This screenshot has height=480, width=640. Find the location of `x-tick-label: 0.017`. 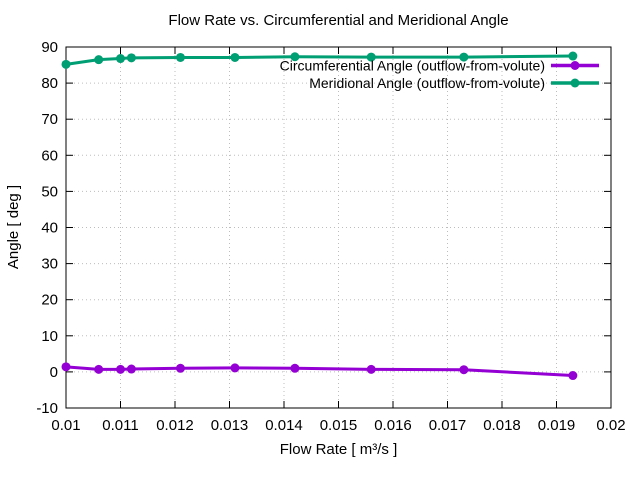

x-tick-label: 0.017 is located at coordinates (448, 425).